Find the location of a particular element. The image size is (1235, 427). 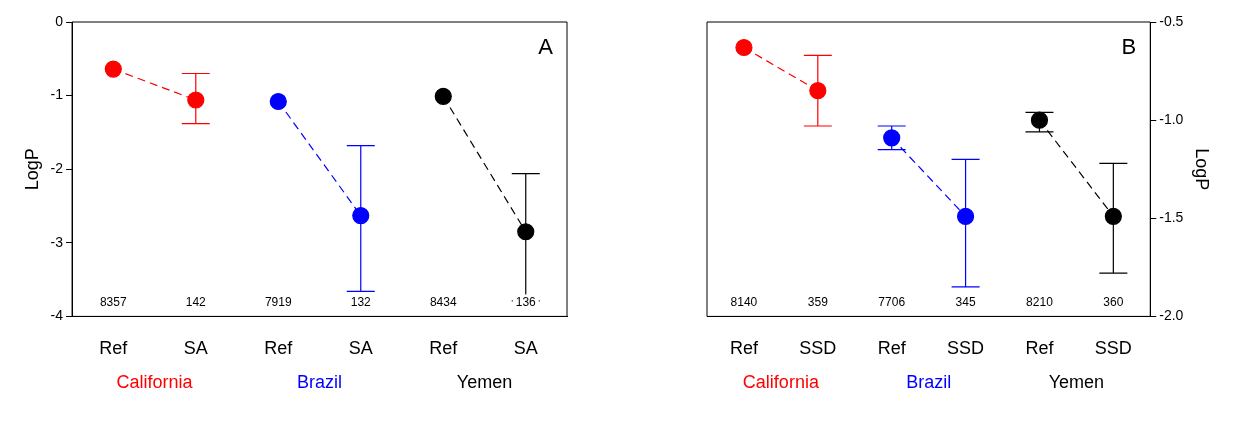

annotation: 345 is located at coordinates (965, 301).